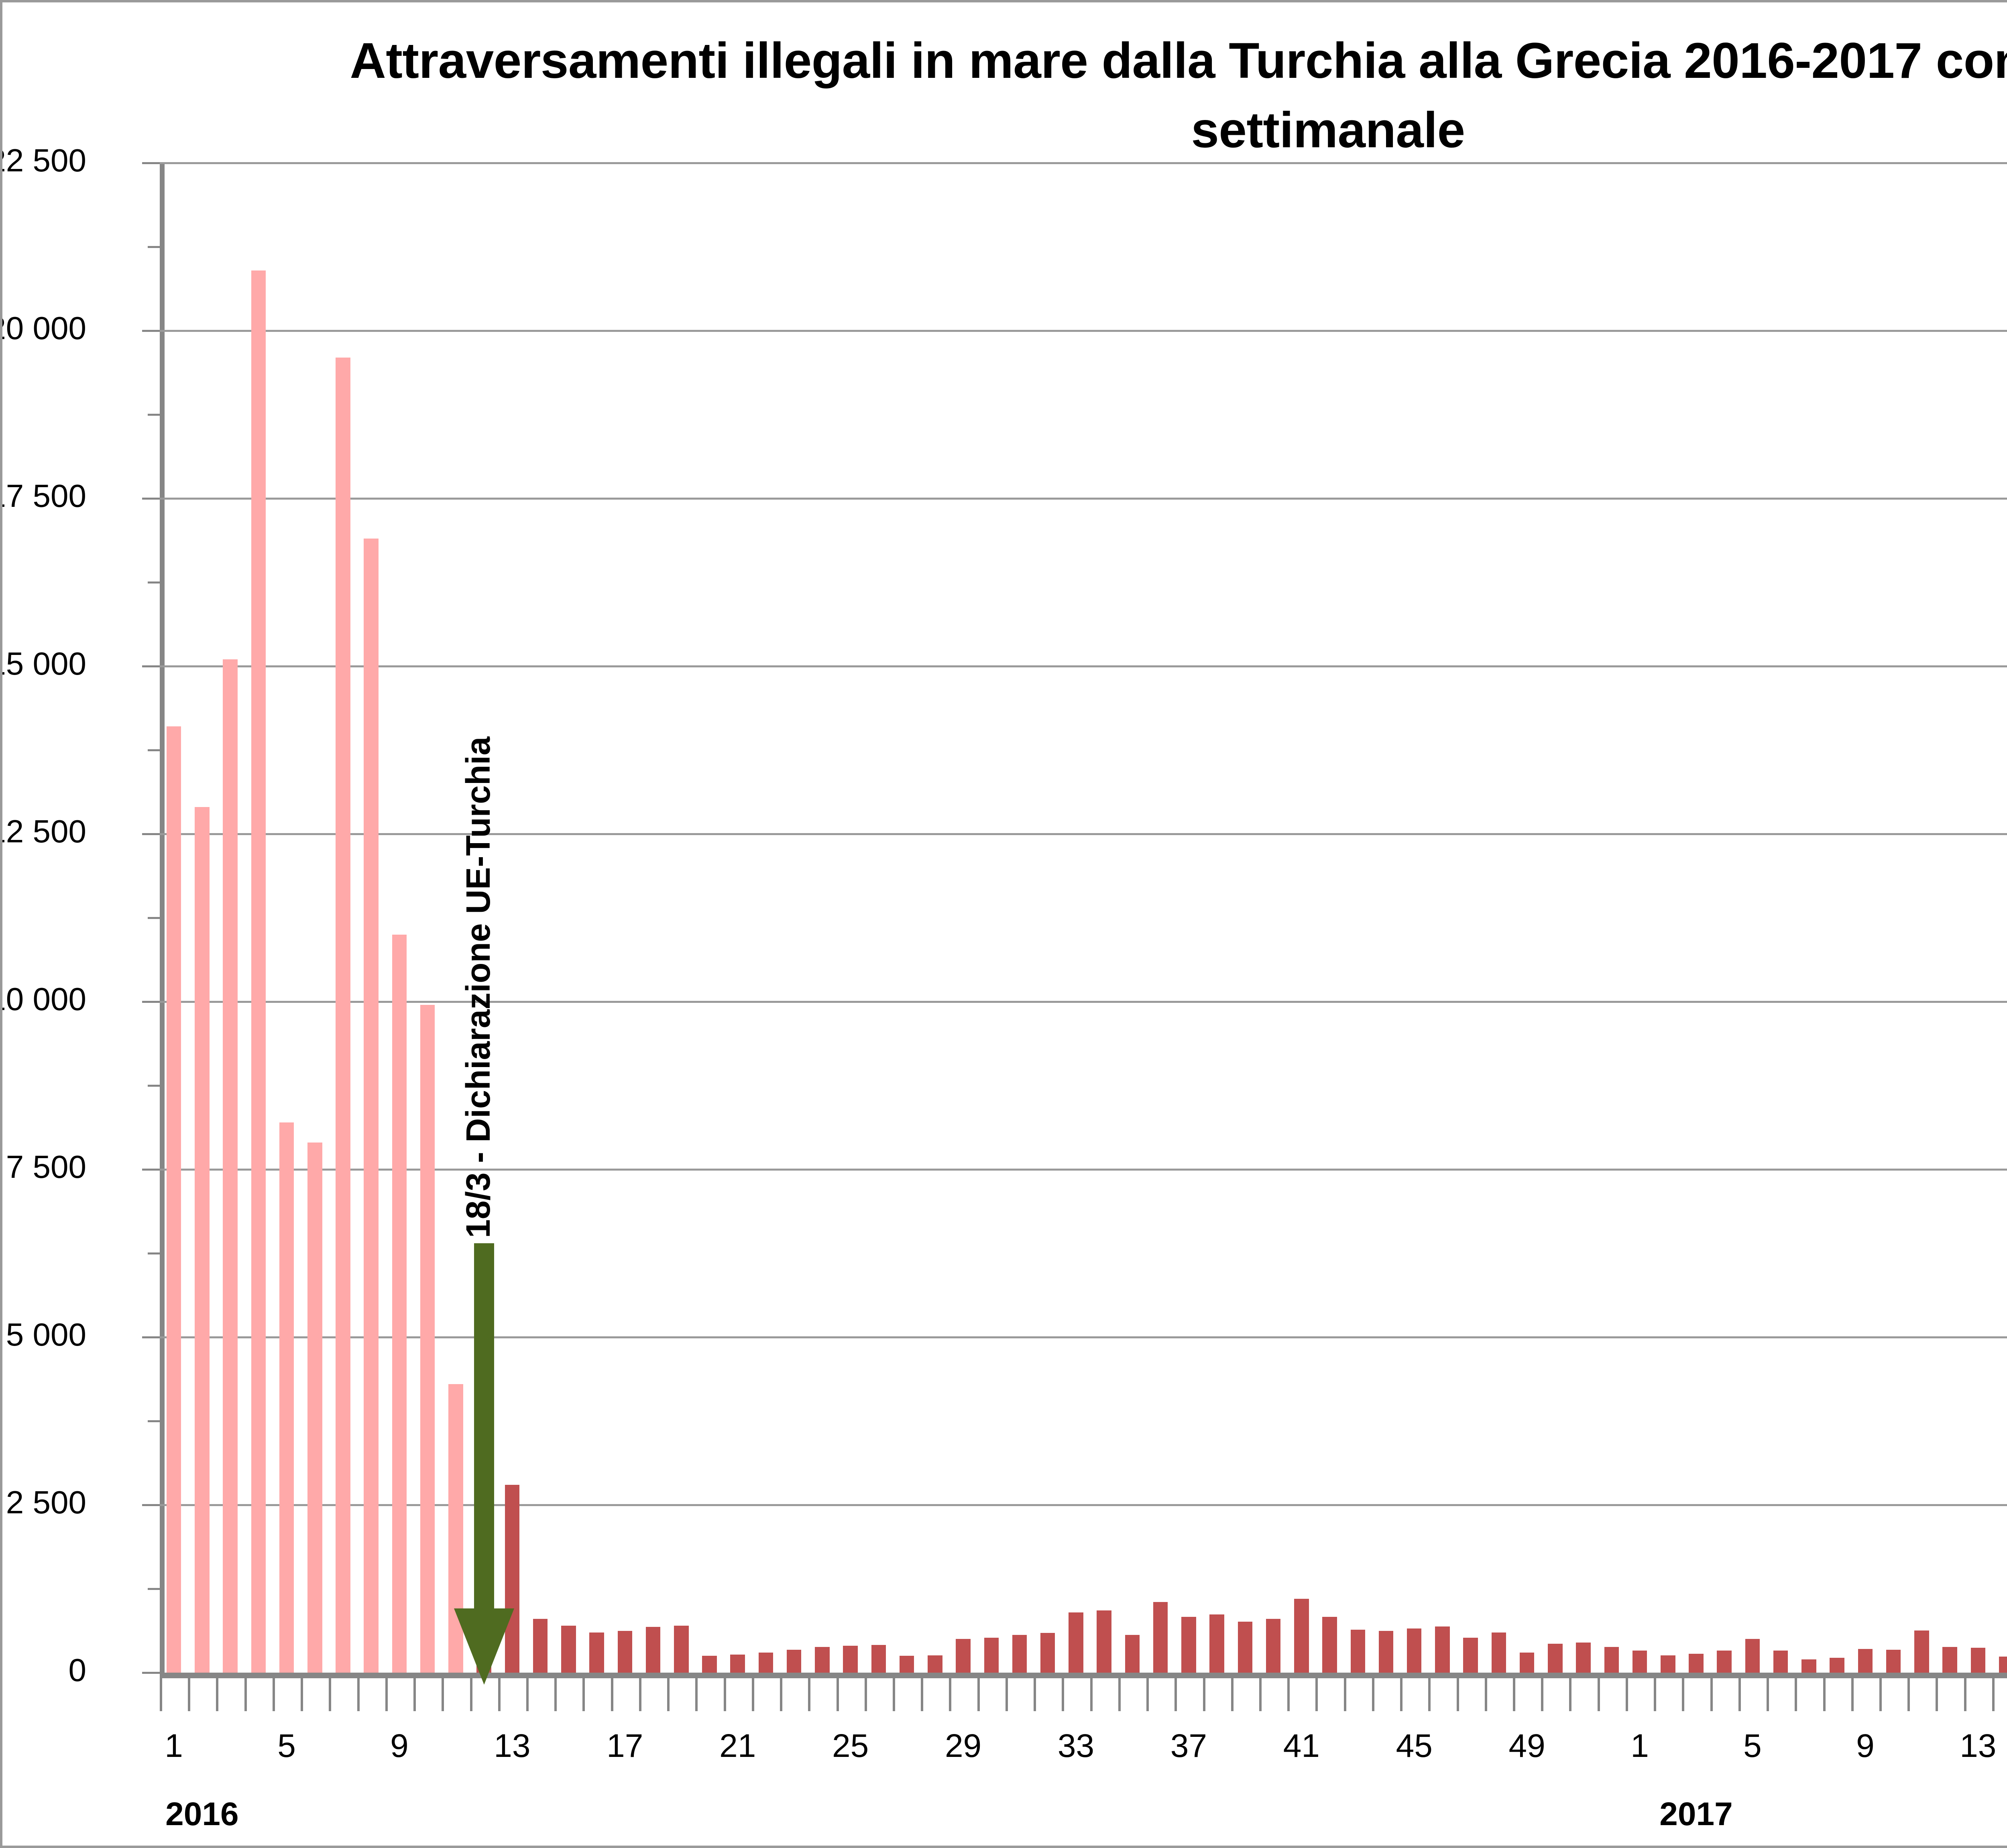  Describe the element at coordinates (399, 1746) in the screenshot. I see `x-axis-label: 9` at that location.